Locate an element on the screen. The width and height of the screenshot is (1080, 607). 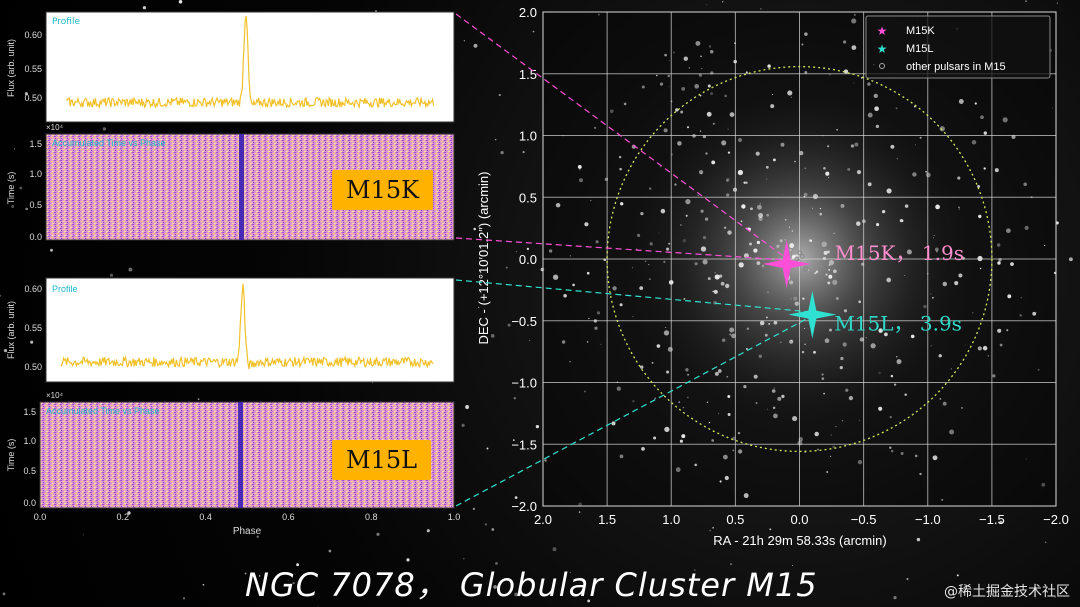
m15k-wf-ytick-1: 1.0 is located at coordinates (35, 174).